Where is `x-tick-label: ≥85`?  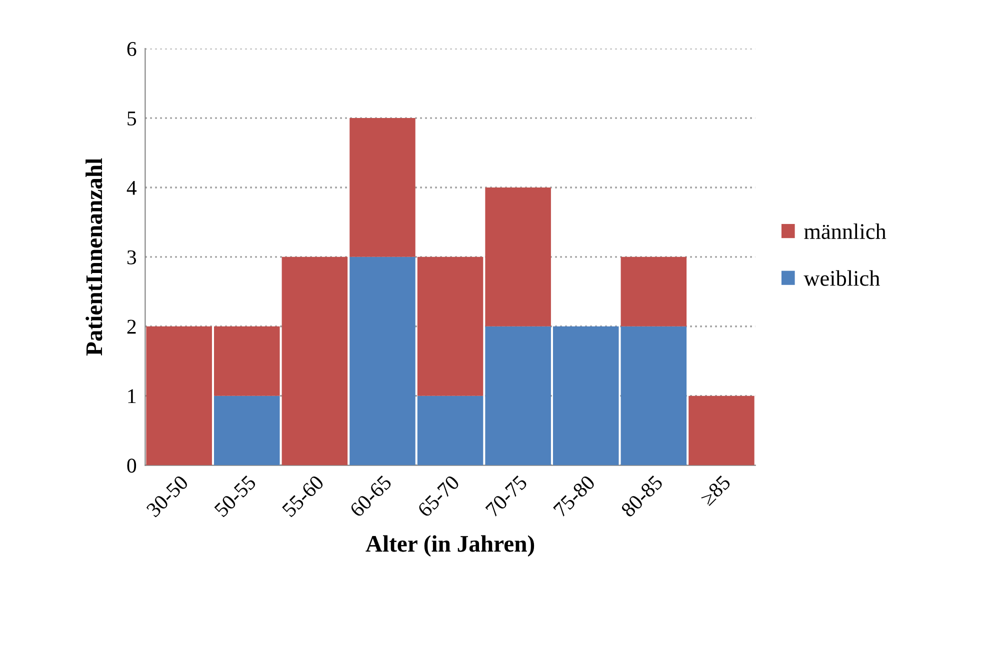 x-tick-label: ≥85 is located at coordinates (716, 490).